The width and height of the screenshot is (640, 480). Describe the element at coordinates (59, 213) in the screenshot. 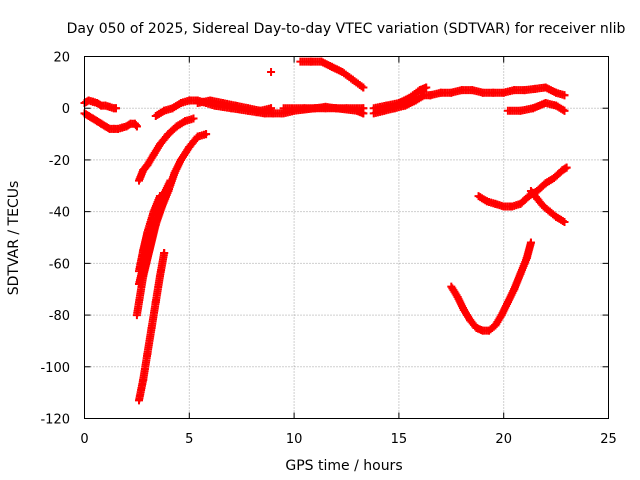

I see `y-tick-label: -40` at that location.